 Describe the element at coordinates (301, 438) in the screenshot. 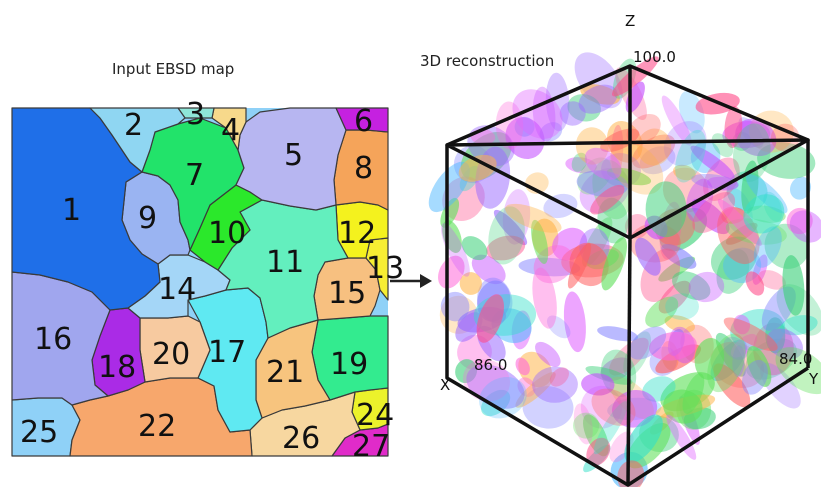

I see `grain-label-26: 26` at that location.